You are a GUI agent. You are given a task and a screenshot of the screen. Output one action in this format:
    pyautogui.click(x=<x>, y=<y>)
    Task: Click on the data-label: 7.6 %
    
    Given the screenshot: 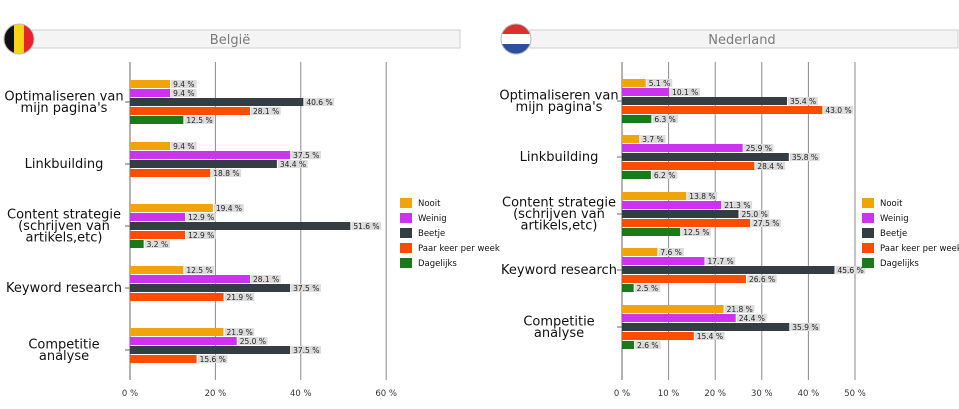 What is the action you would take?
    pyautogui.click(x=670, y=252)
    